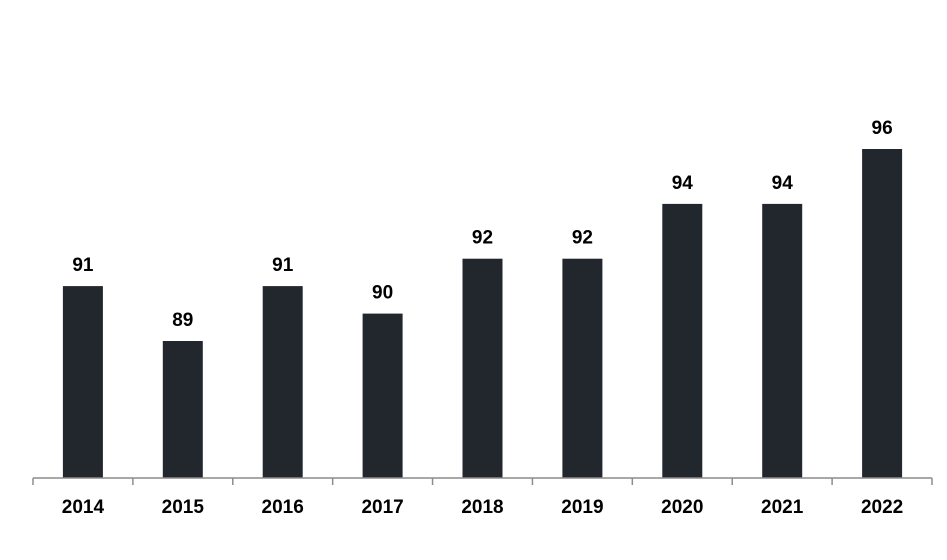  I want to click on x-tick-label-2015: 2015, so click(183, 507).